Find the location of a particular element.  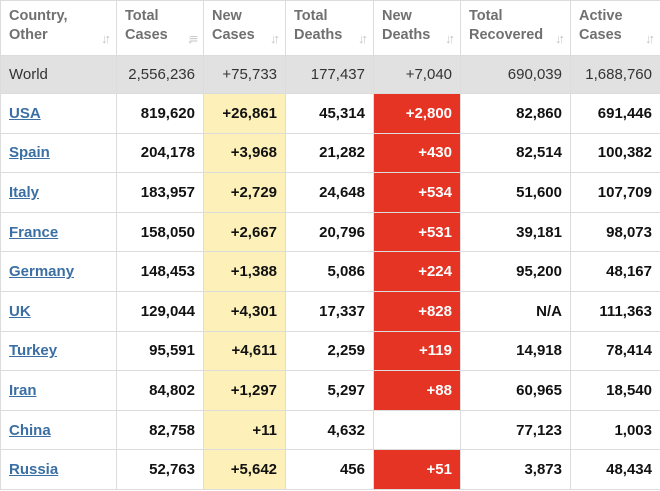

new-cases-cell: +3,968 is located at coordinates (244, 153).